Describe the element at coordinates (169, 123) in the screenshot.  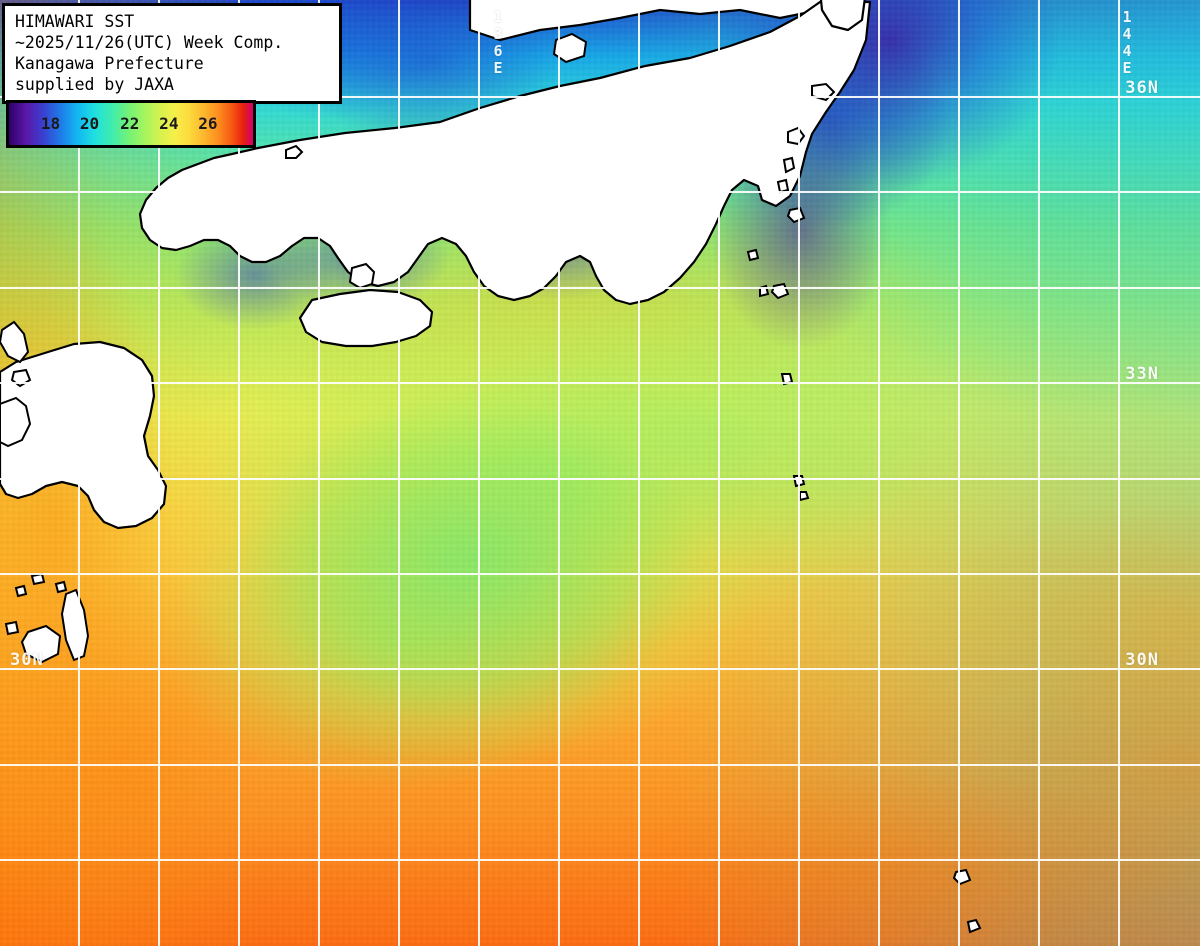
I see `colorbar-tick-24: 24` at that location.